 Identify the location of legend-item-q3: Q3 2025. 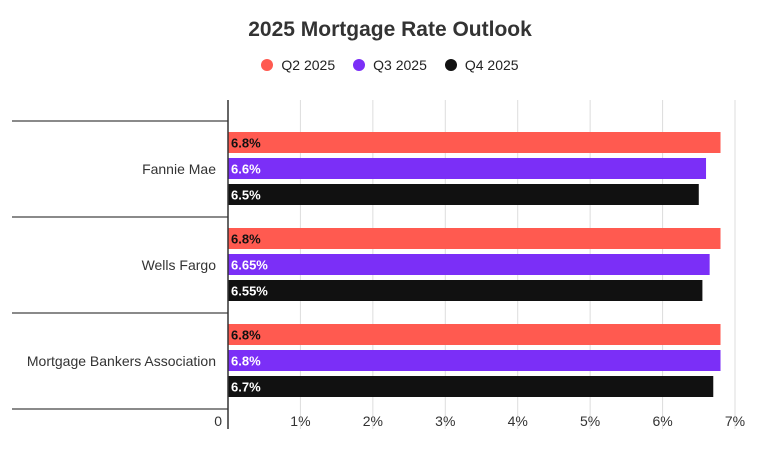
(390, 65).